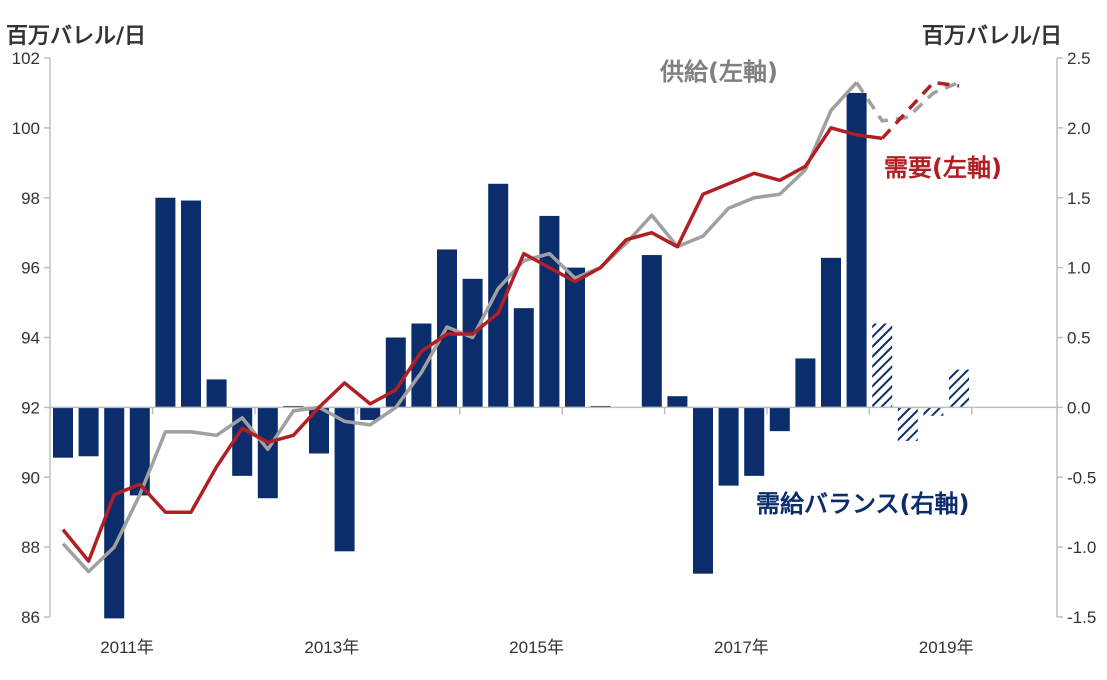 The height and width of the screenshot is (680, 1107). Describe the element at coordinates (26, 128) in the screenshot. I see `left-axis-tick-label: 100` at that location.